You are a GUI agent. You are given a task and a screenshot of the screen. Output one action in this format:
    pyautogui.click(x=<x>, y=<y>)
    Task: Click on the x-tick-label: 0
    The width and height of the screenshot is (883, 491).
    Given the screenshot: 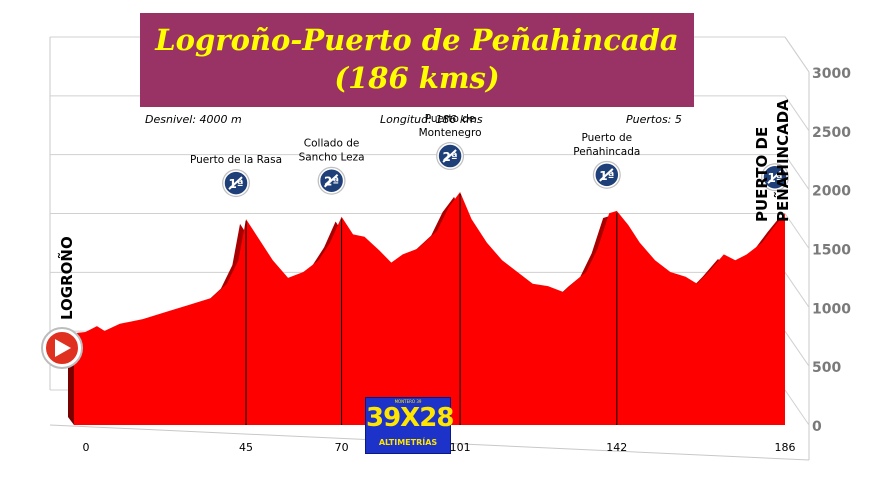 What is the action you would take?
    pyautogui.click(x=86, y=447)
    